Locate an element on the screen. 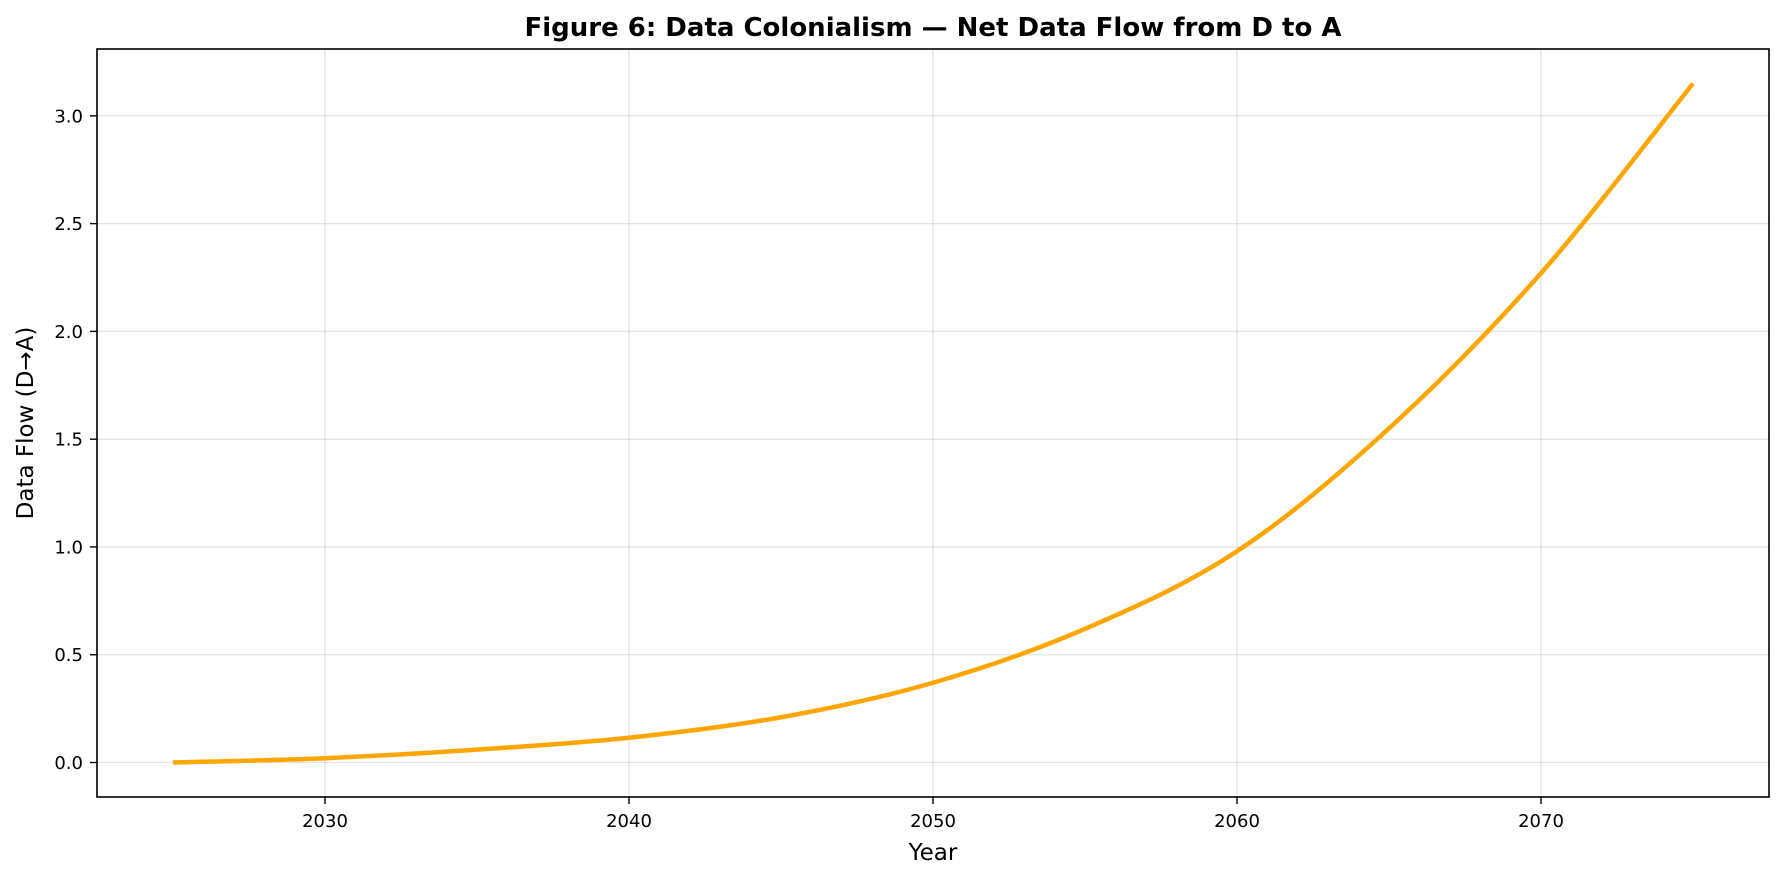  x-tick-label: 2030 is located at coordinates (325, 821).